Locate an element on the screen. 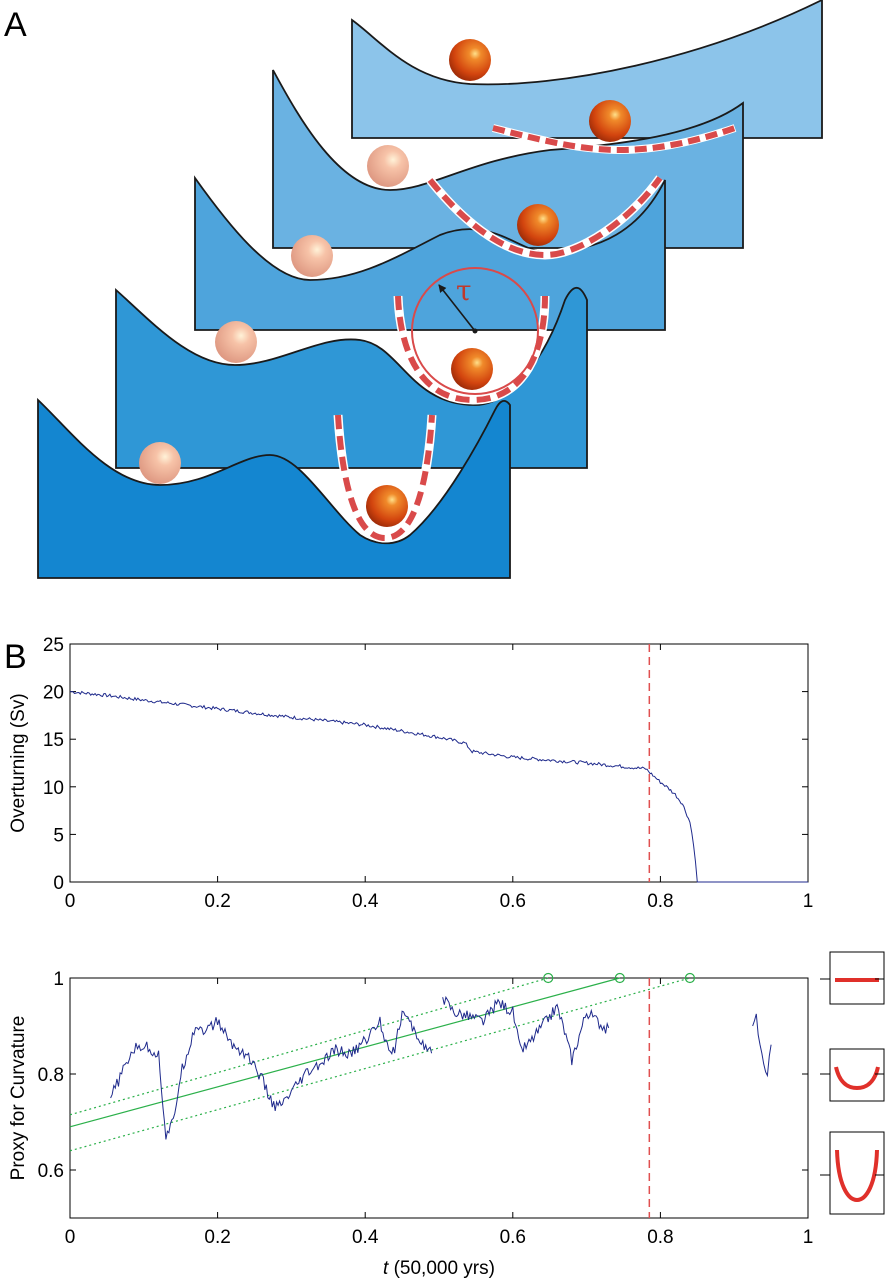 This screenshot has width=885, height=1280. confidence-bound-upper is located at coordinates (309, 1046).